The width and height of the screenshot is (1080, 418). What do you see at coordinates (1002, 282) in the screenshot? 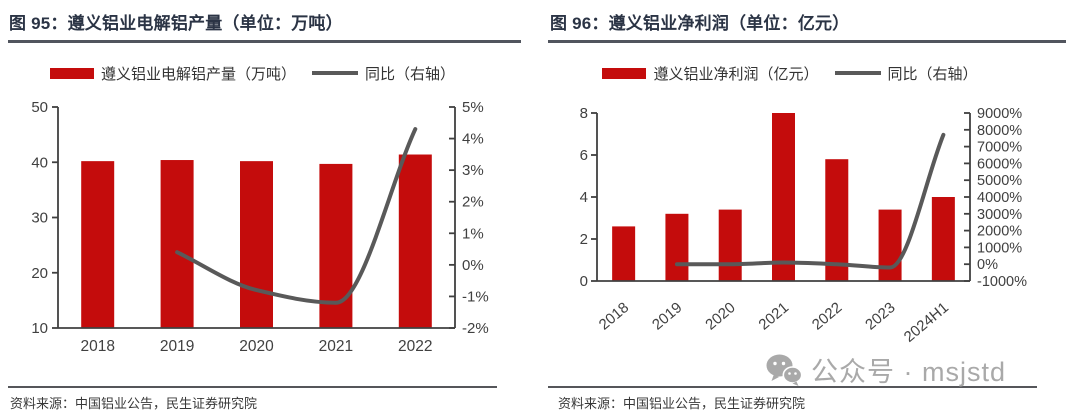
I see `right-axis-label: -1000%` at bounding box center [1002, 282].